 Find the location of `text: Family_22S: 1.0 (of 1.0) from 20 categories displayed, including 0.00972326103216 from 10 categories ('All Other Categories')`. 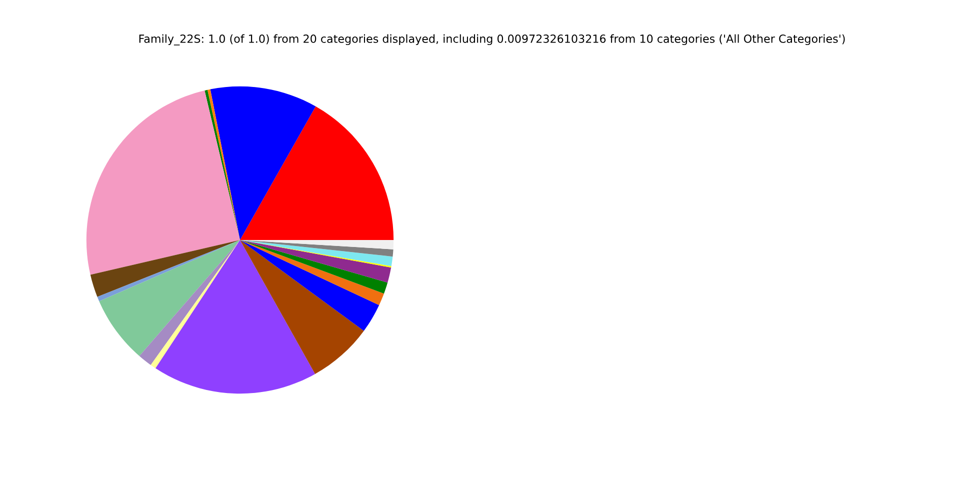

text: Family_22S: 1.0 (of 1.0) from 20 categories displayed, including 0.00972326103216 from 10 categories ('All Other Categories') is located at coordinates (492, 40).